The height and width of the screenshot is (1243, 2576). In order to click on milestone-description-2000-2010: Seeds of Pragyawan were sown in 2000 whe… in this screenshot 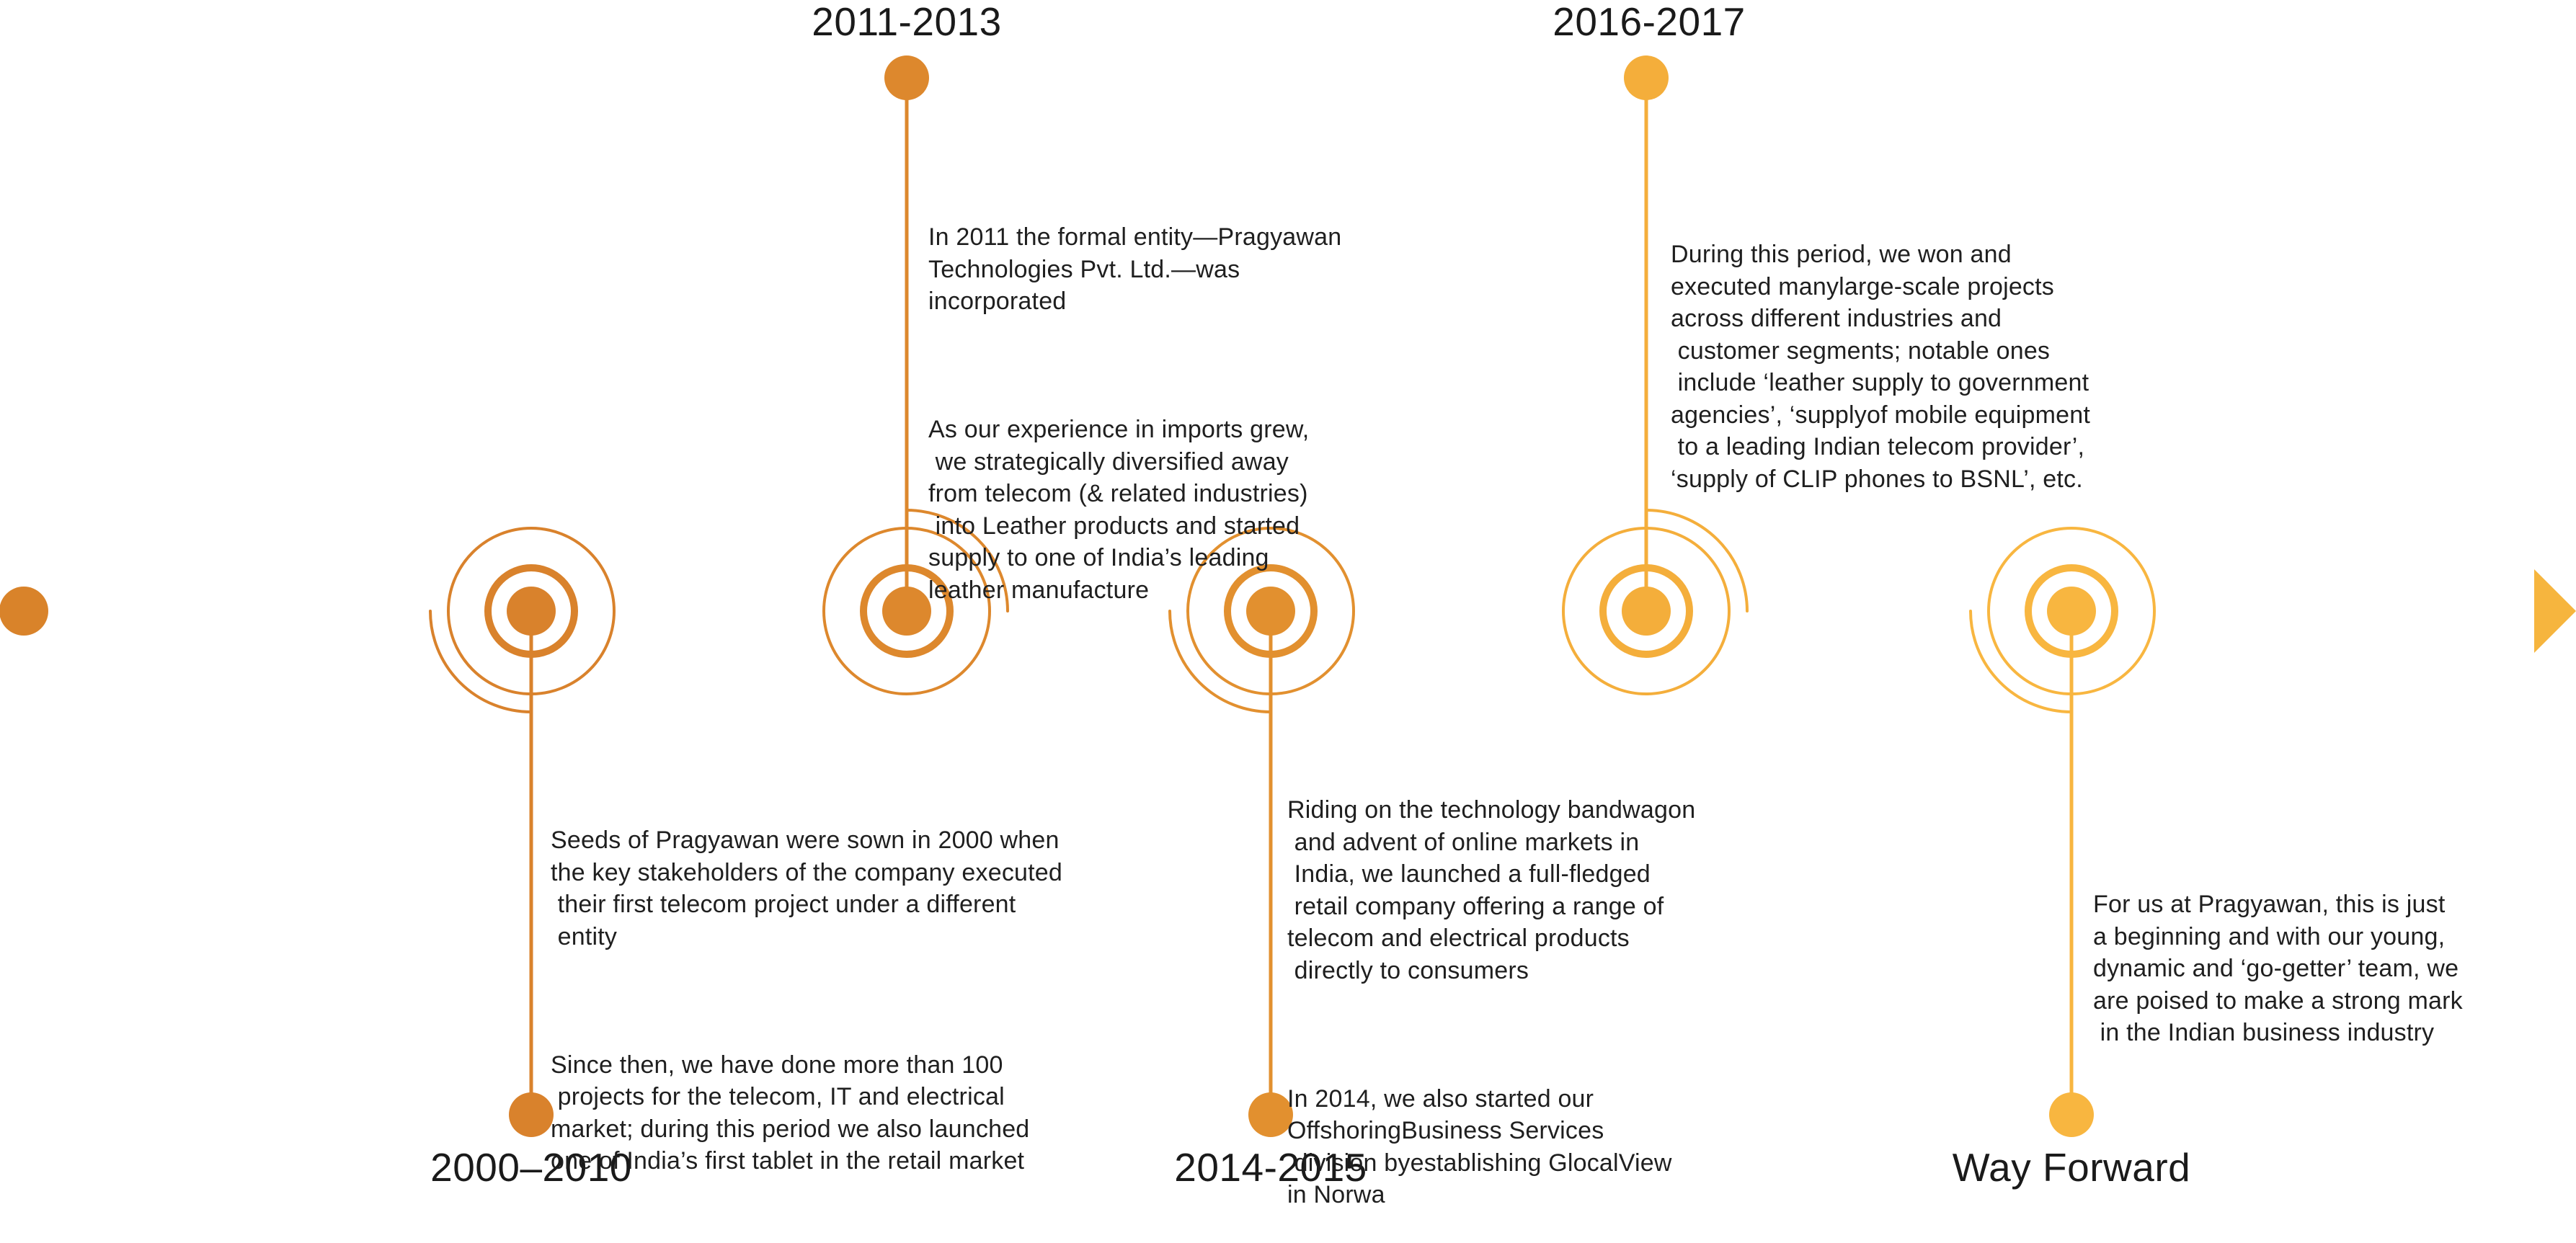, I will do `click(807, 984)`.